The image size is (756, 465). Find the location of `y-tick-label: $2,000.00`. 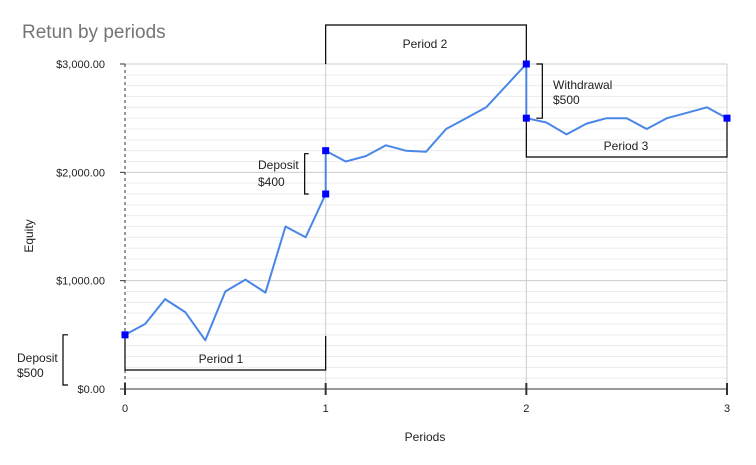

y-tick-label: $2,000.00 is located at coordinates (80, 173).